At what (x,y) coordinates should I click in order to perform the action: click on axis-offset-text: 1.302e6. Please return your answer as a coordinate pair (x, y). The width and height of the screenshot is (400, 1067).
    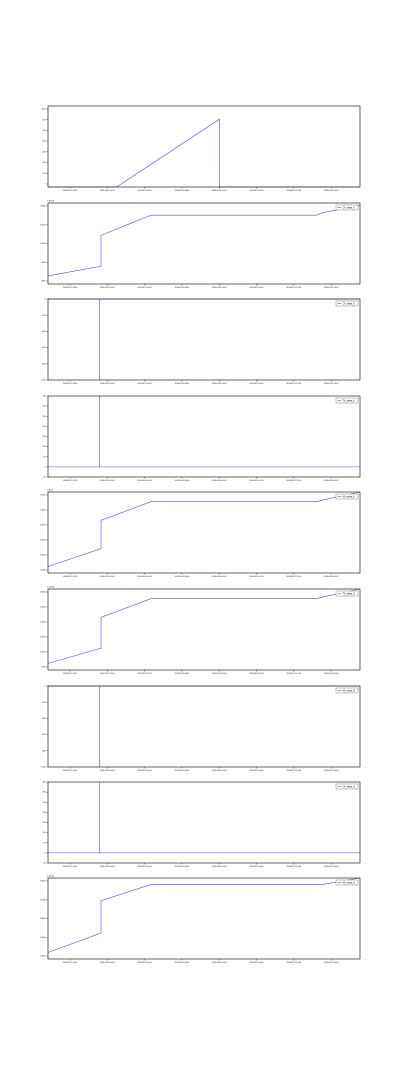
    Looking at the image, I should click on (50, 202).